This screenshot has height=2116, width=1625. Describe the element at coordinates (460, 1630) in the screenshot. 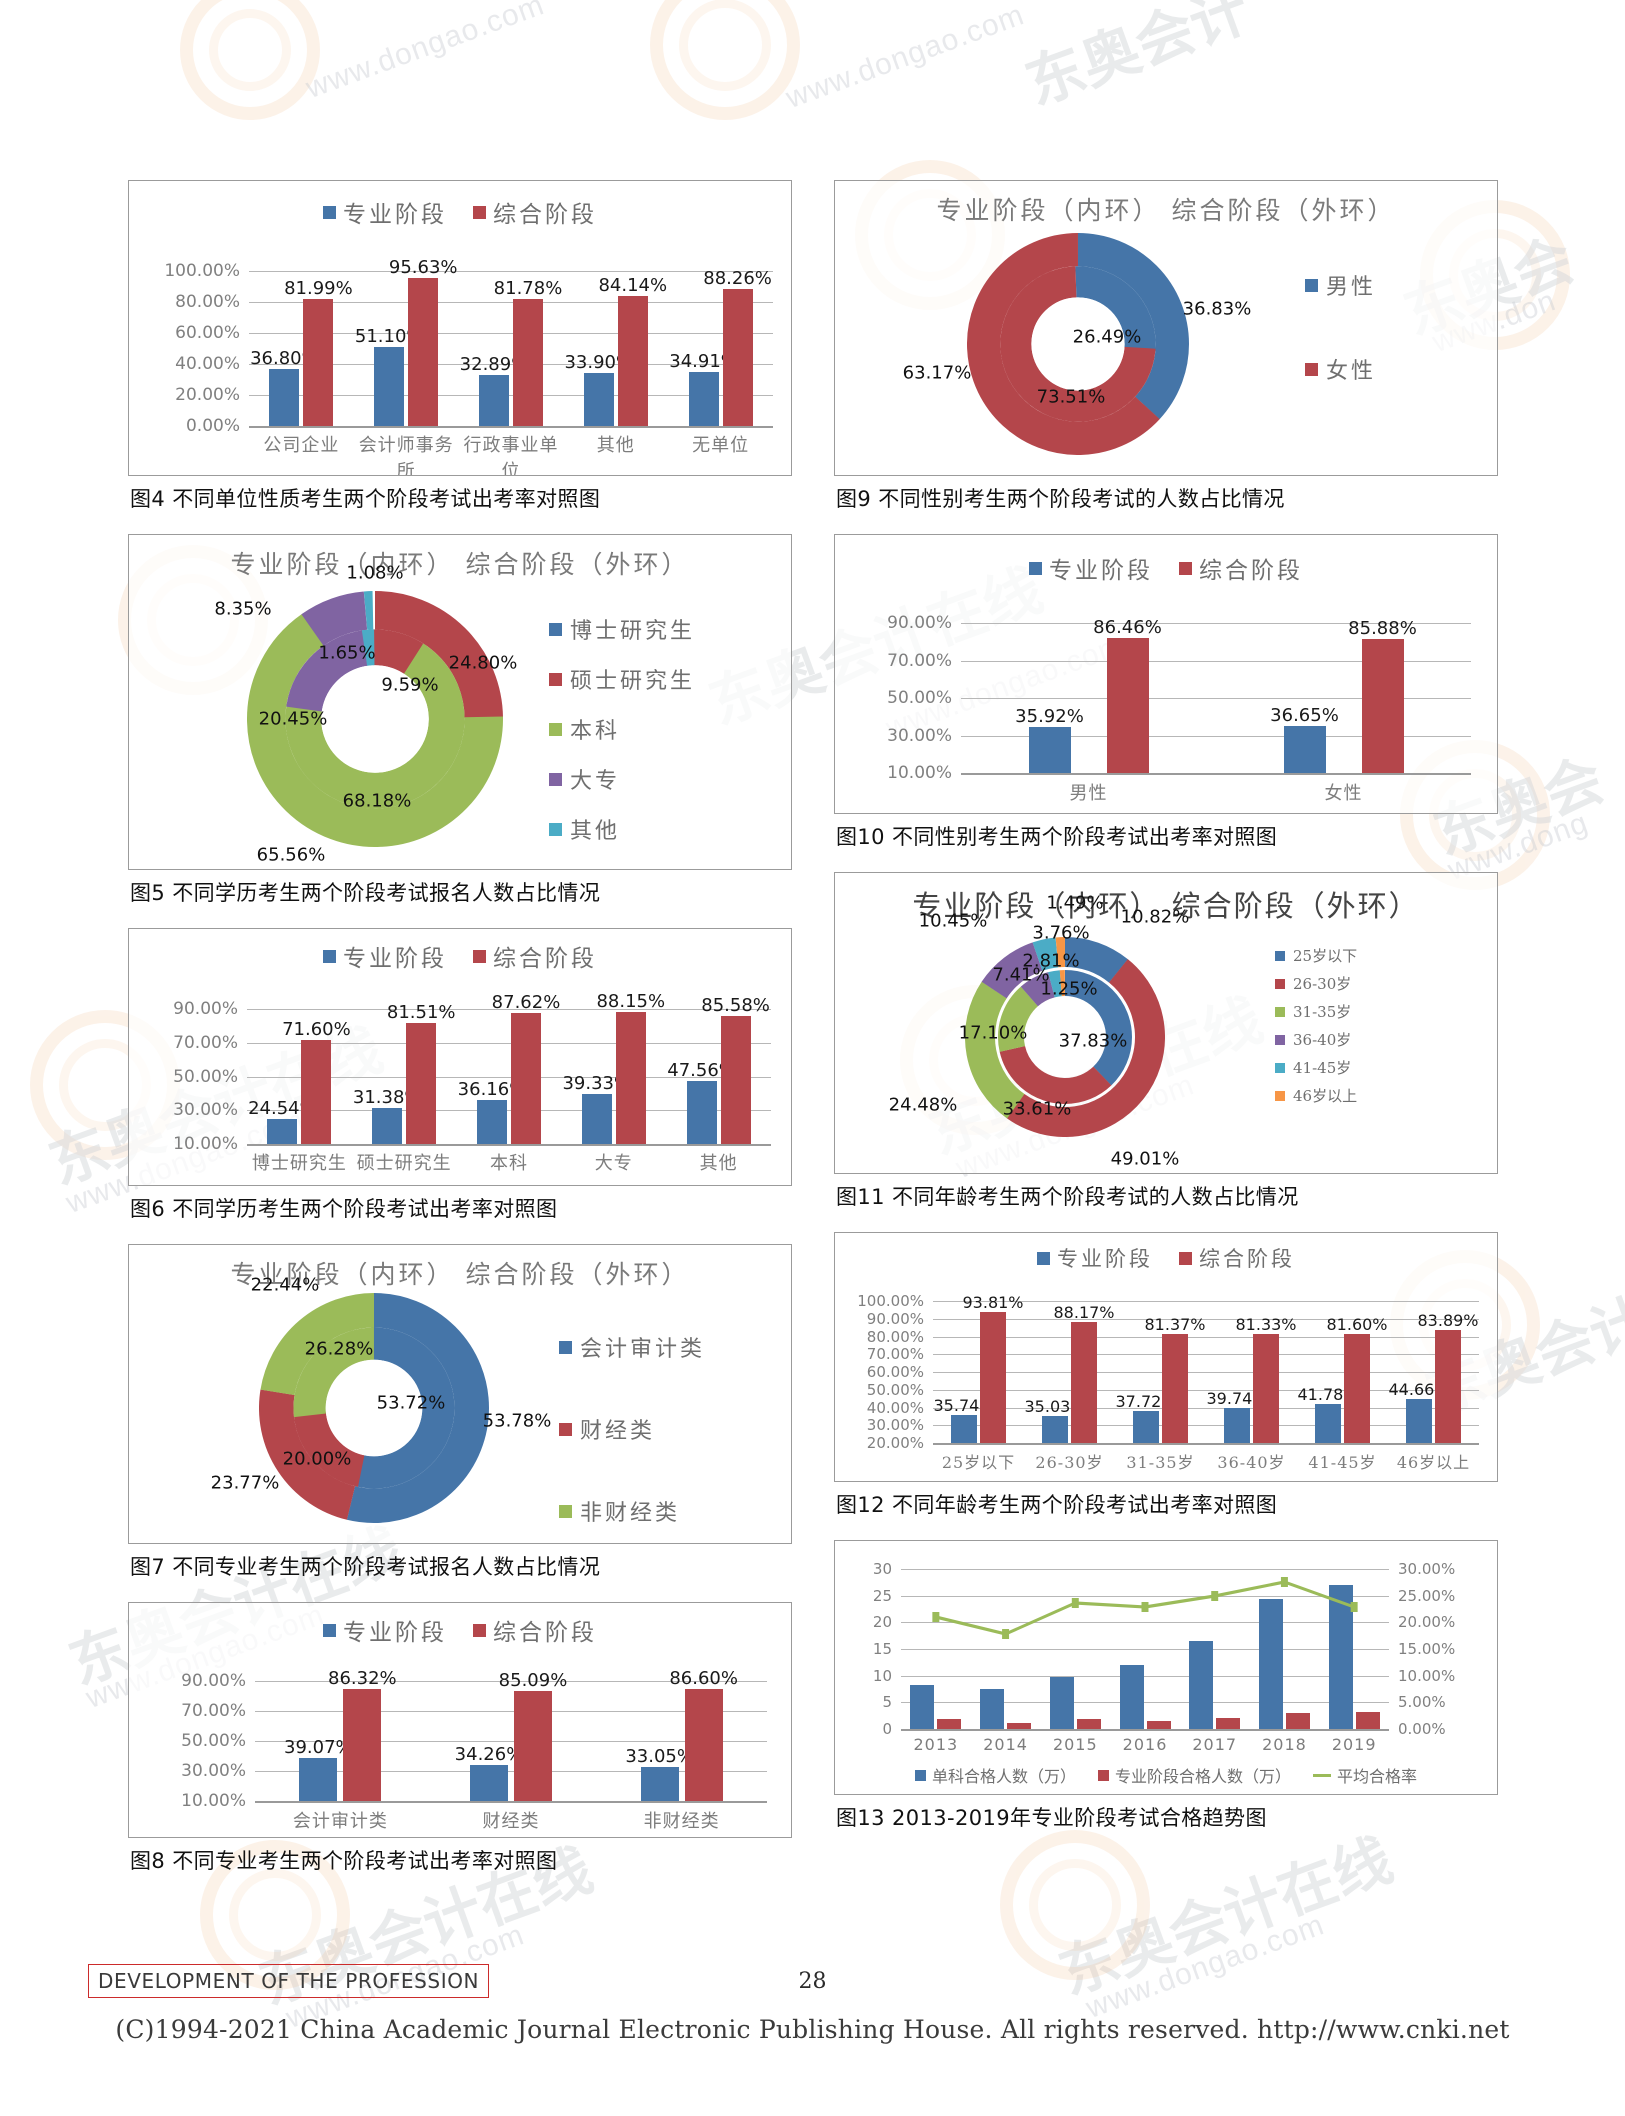

I see `fig8-legend: 专业阶段 综合阶段` at that location.